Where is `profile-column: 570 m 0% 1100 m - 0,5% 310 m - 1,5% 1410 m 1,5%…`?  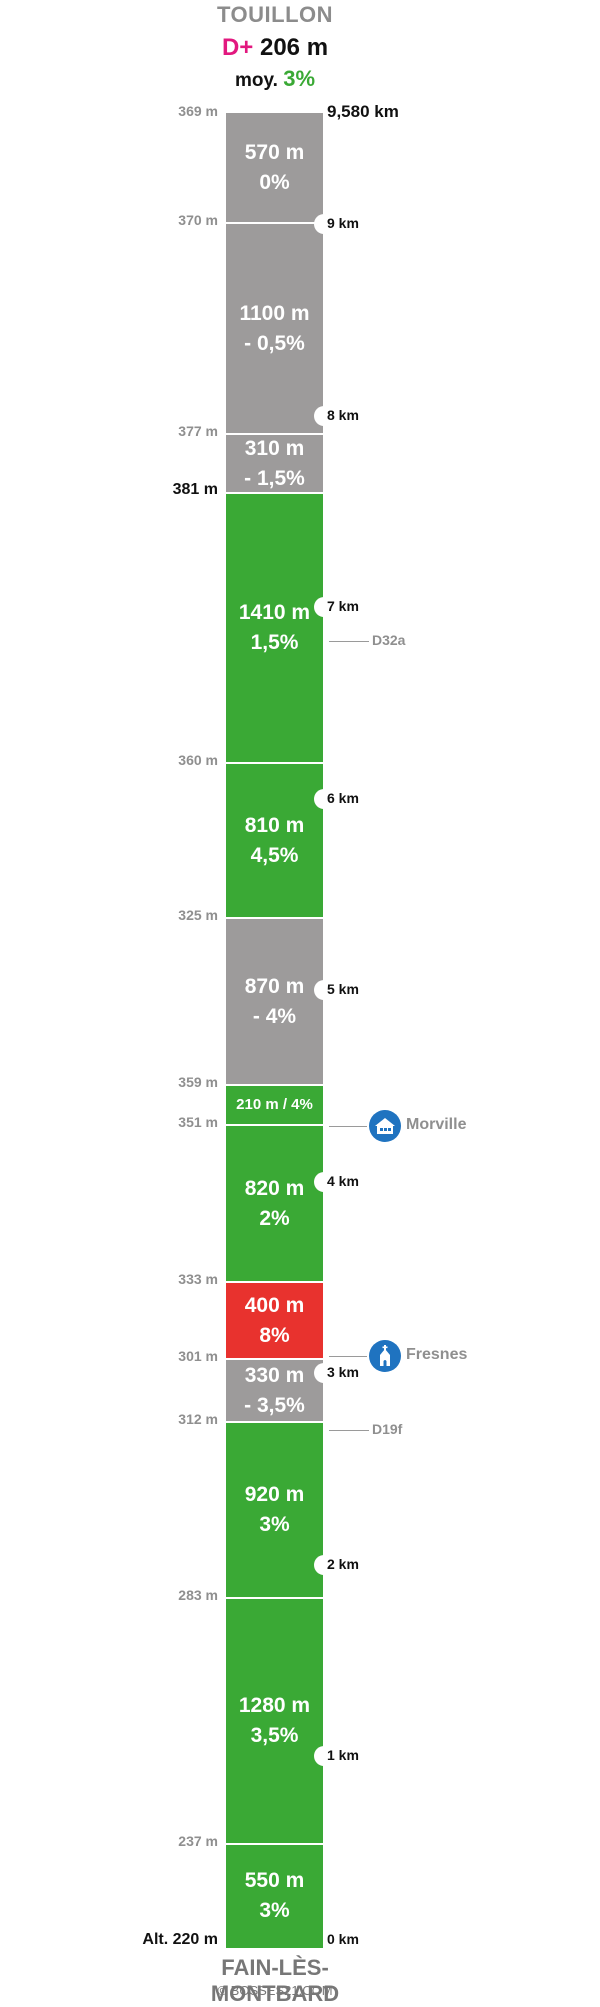 profile-column: 570 m 0% 1100 m - 0,5% 310 m - 1,5% 1410 m 1,5%… is located at coordinates (274, 1030).